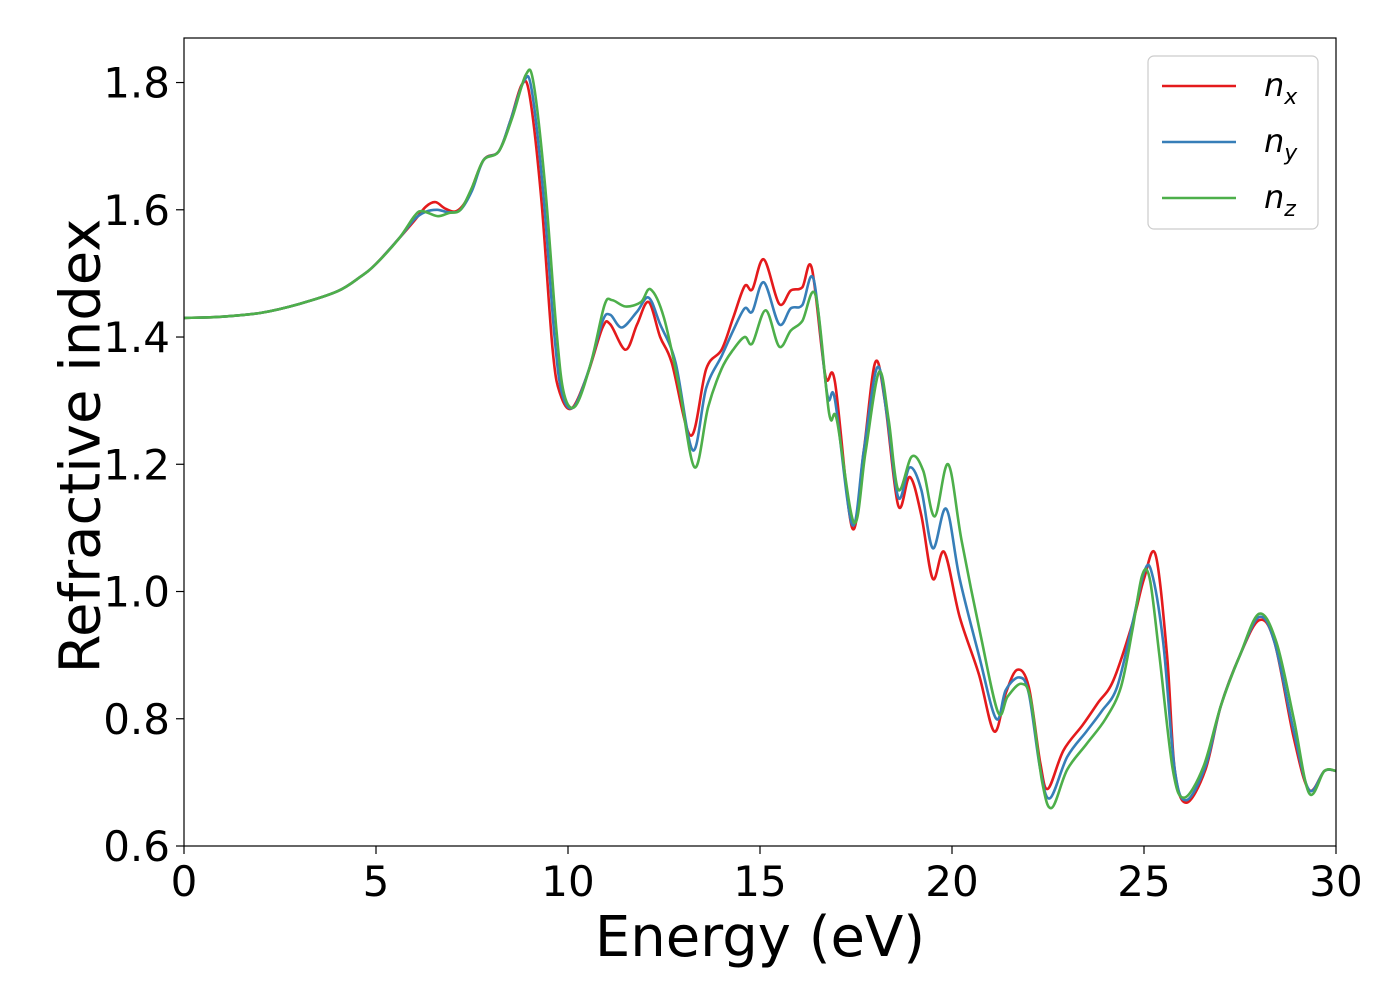 The width and height of the screenshot is (1400, 1000). Describe the element at coordinates (759, 881) in the screenshot. I see `x-tick-label: 15` at that location.